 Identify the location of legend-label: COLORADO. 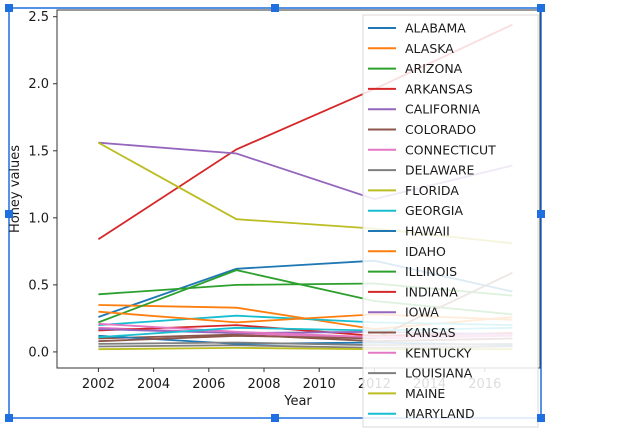
(440, 129).